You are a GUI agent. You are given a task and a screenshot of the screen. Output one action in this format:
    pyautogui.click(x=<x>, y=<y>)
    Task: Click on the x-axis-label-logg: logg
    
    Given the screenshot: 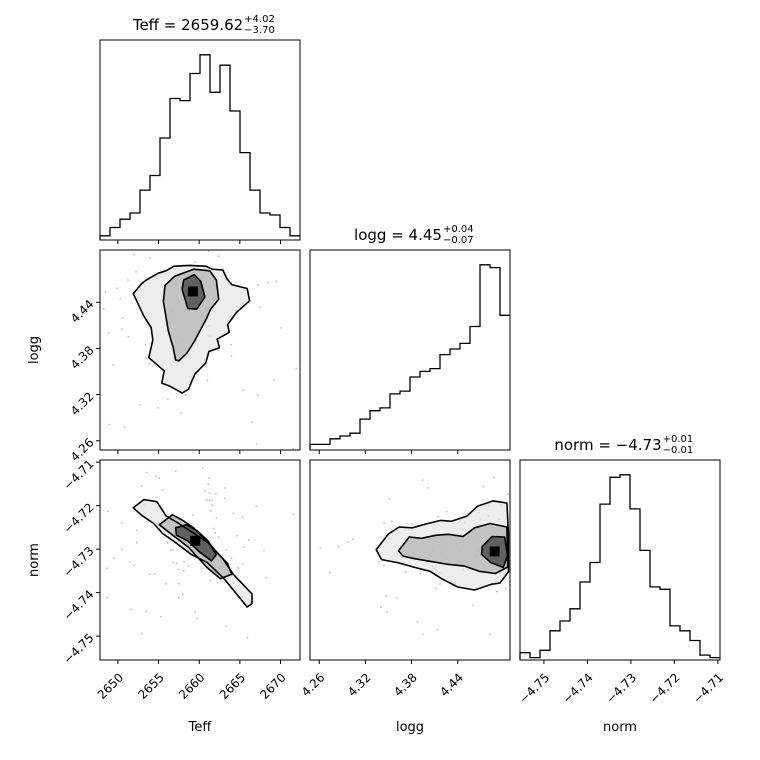 What is the action you would take?
    pyautogui.click(x=410, y=727)
    